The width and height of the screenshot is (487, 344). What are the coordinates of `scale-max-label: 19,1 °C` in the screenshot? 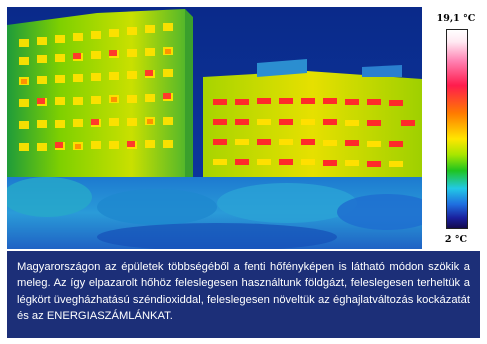 It's located at (456, 18).